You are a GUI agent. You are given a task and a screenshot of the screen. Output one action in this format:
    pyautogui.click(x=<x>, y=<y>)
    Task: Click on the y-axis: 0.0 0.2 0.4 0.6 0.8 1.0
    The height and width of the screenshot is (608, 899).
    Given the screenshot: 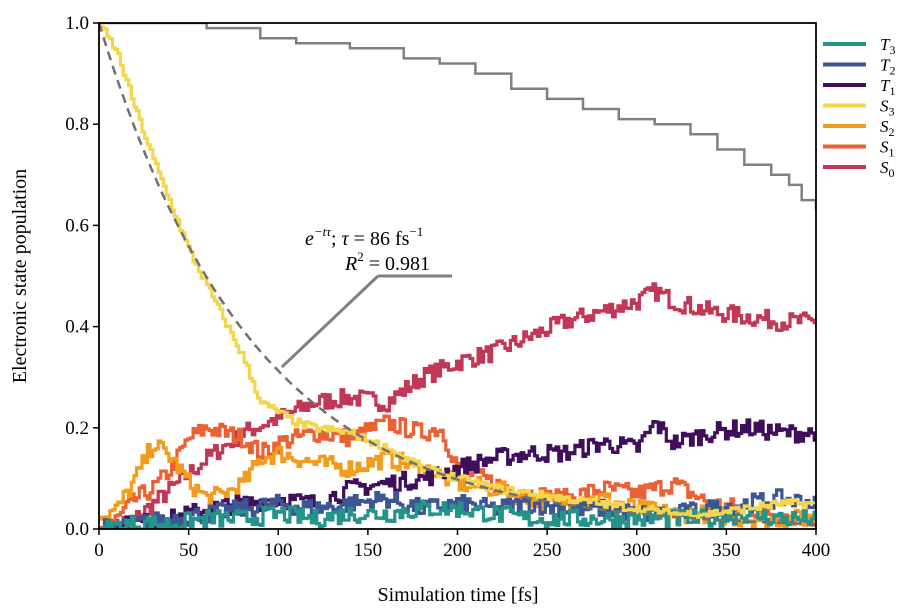 What is the action you would take?
    pyautogui.click(x=82, y=276)
    